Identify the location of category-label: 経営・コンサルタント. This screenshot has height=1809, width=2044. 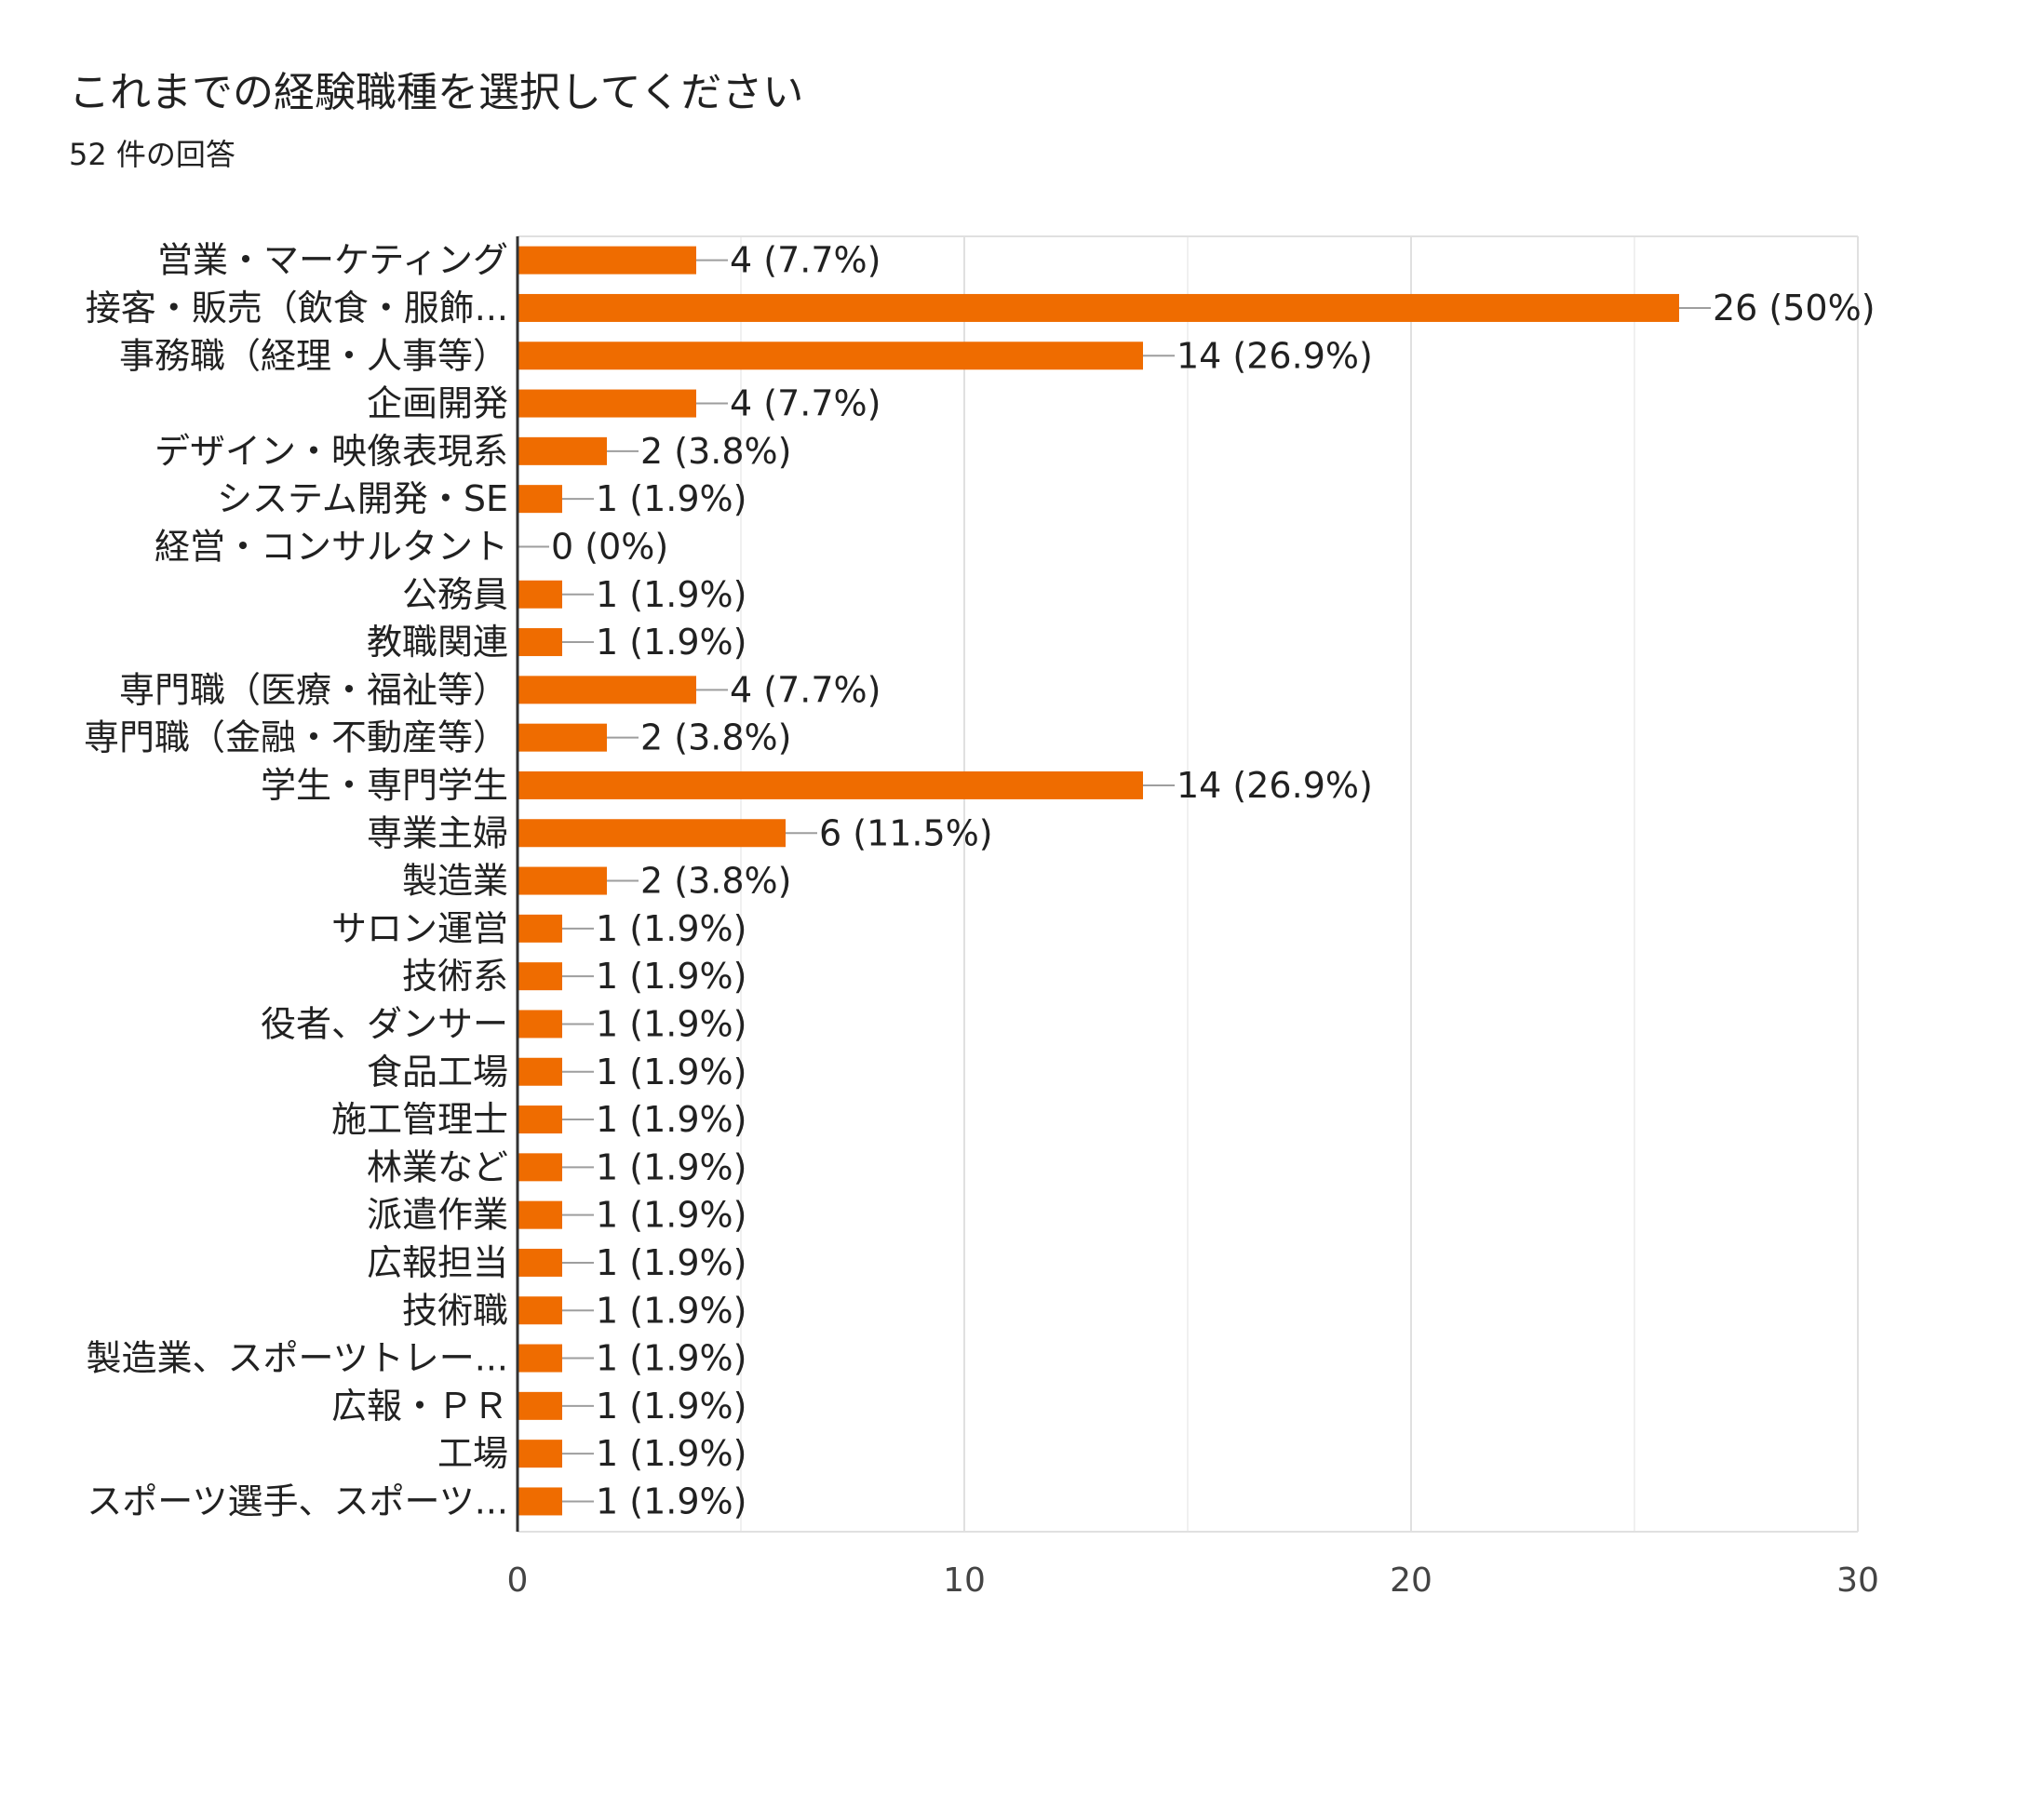
(331, 546).